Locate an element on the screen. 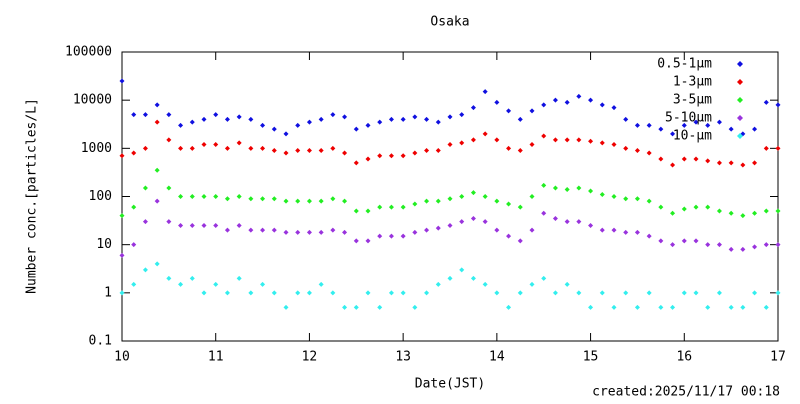 Image resolution: width=800 pixels, height=404 pixels. x-tick-label: 13 is located at coordinates (403, 357).